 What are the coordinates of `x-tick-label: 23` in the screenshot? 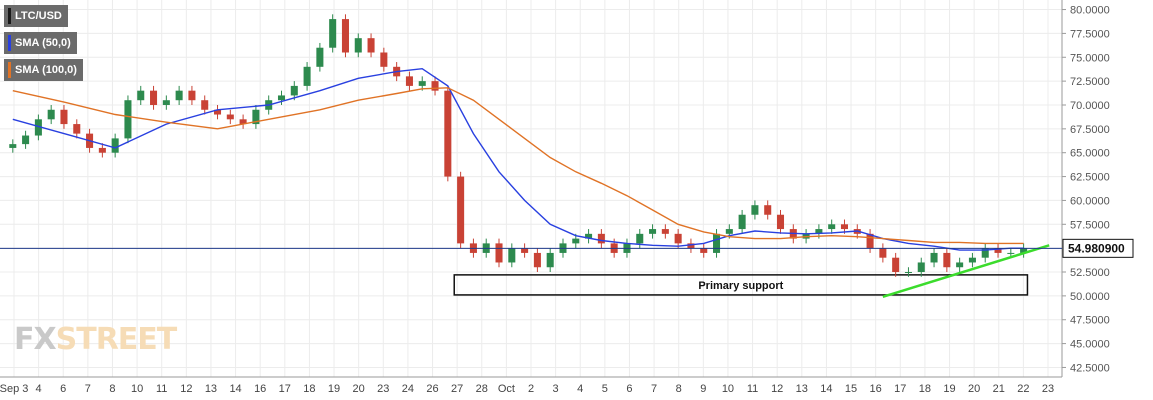 It's located at (383, 389).